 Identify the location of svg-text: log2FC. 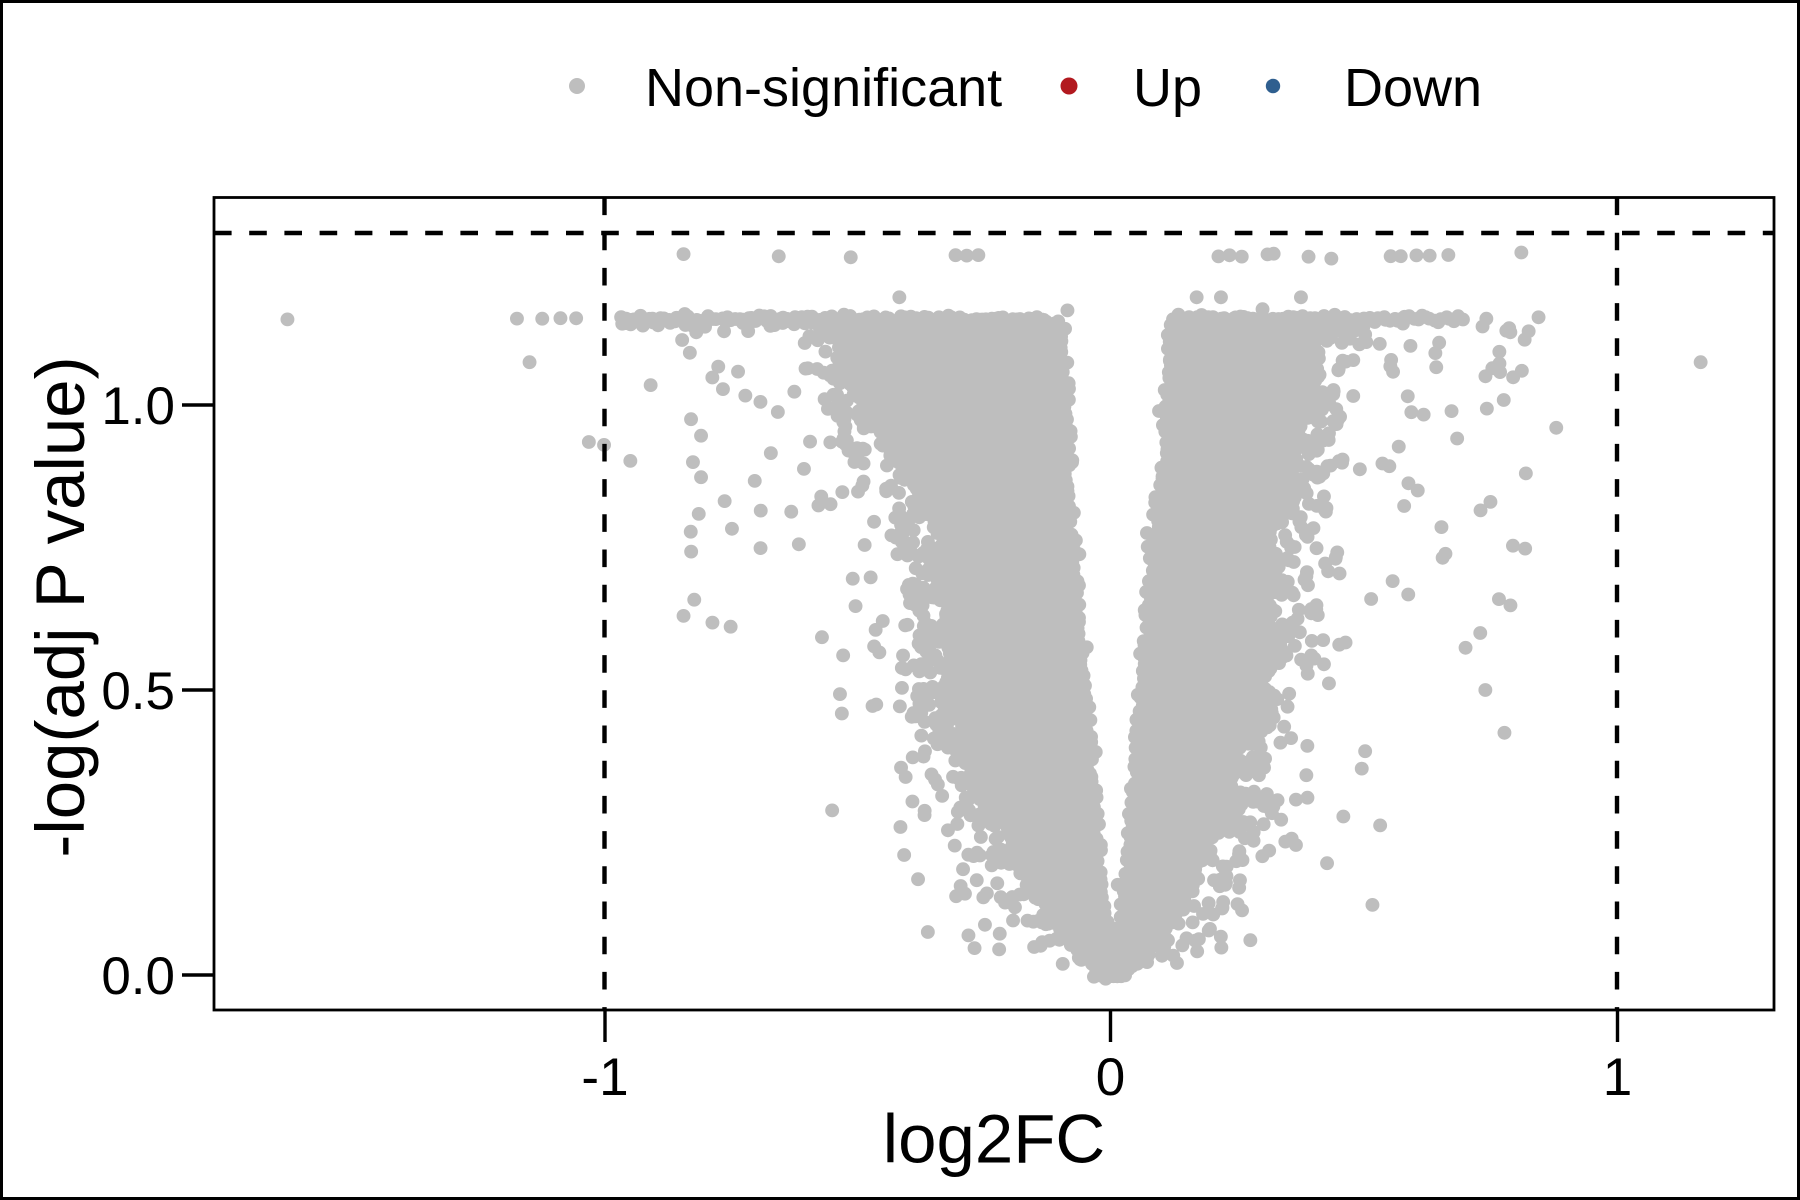
(994, 1139).